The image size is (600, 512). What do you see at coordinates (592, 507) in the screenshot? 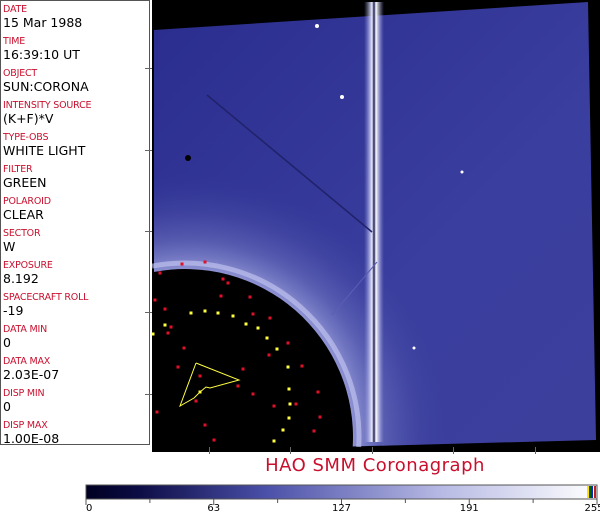
I see `colorbar-tick-label: 255` at bounding box center [592, 507].